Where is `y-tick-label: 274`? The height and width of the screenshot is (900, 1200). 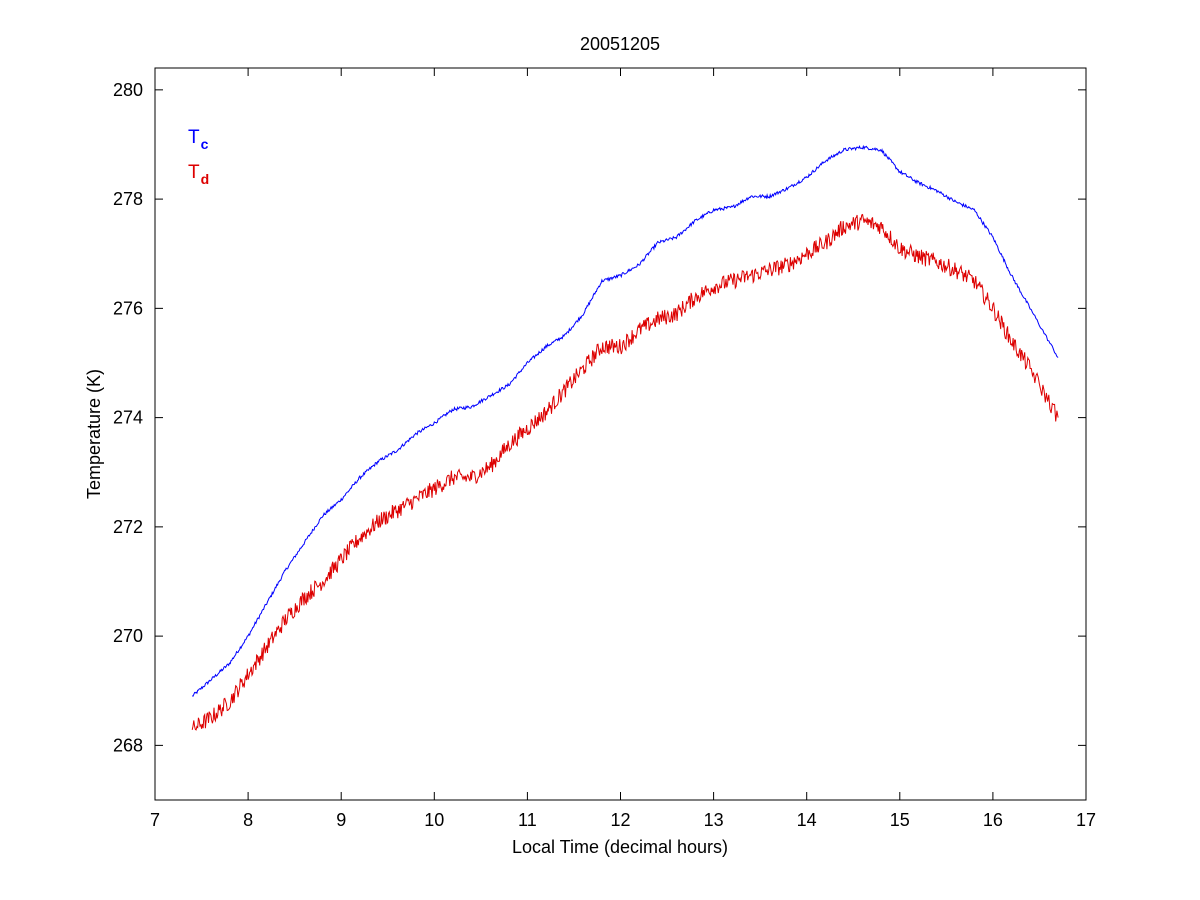
y-tick-label: 274 is located at coordinates (128, 418).